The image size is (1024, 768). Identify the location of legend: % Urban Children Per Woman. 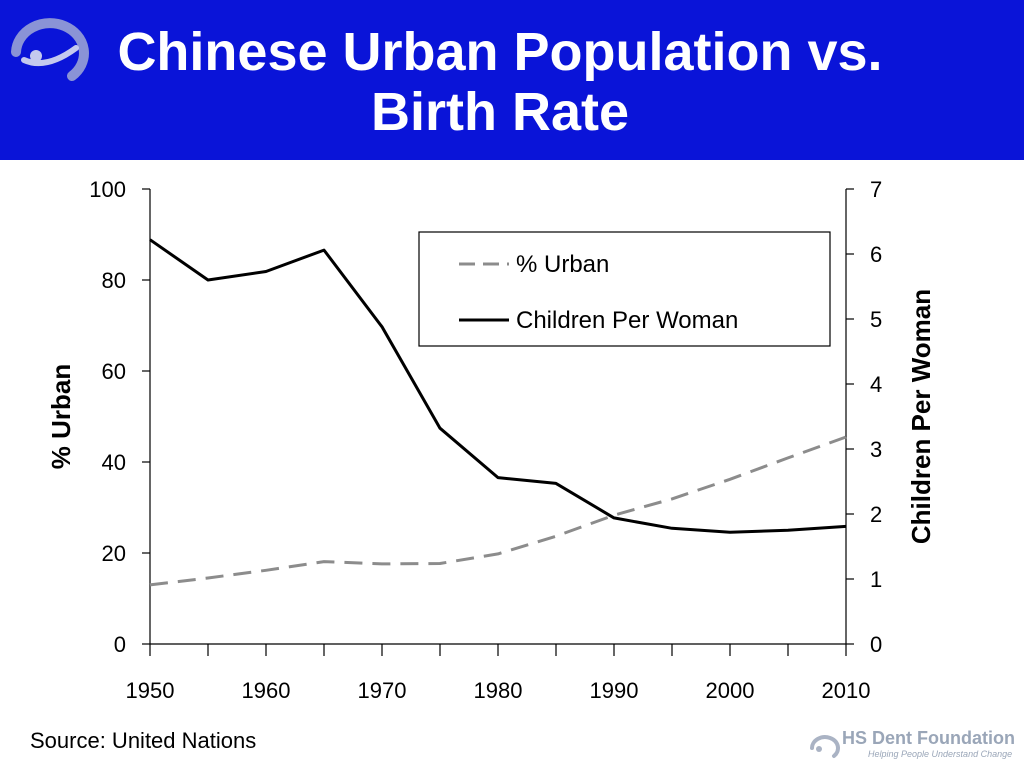
(624, 289).